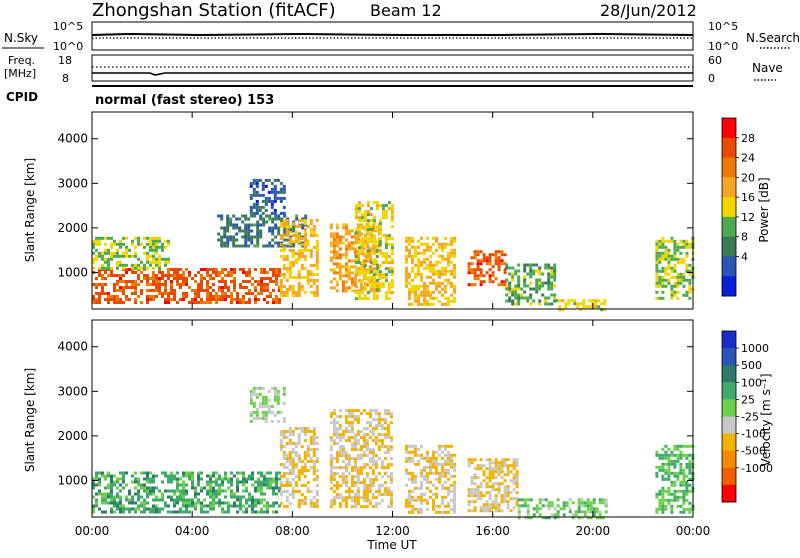 The width and height of the screenshot is (800, 558). What do you see at coordinates (392, 36) in the screenshot?
I see `nsky-panel` at bounding box center [392, 36].